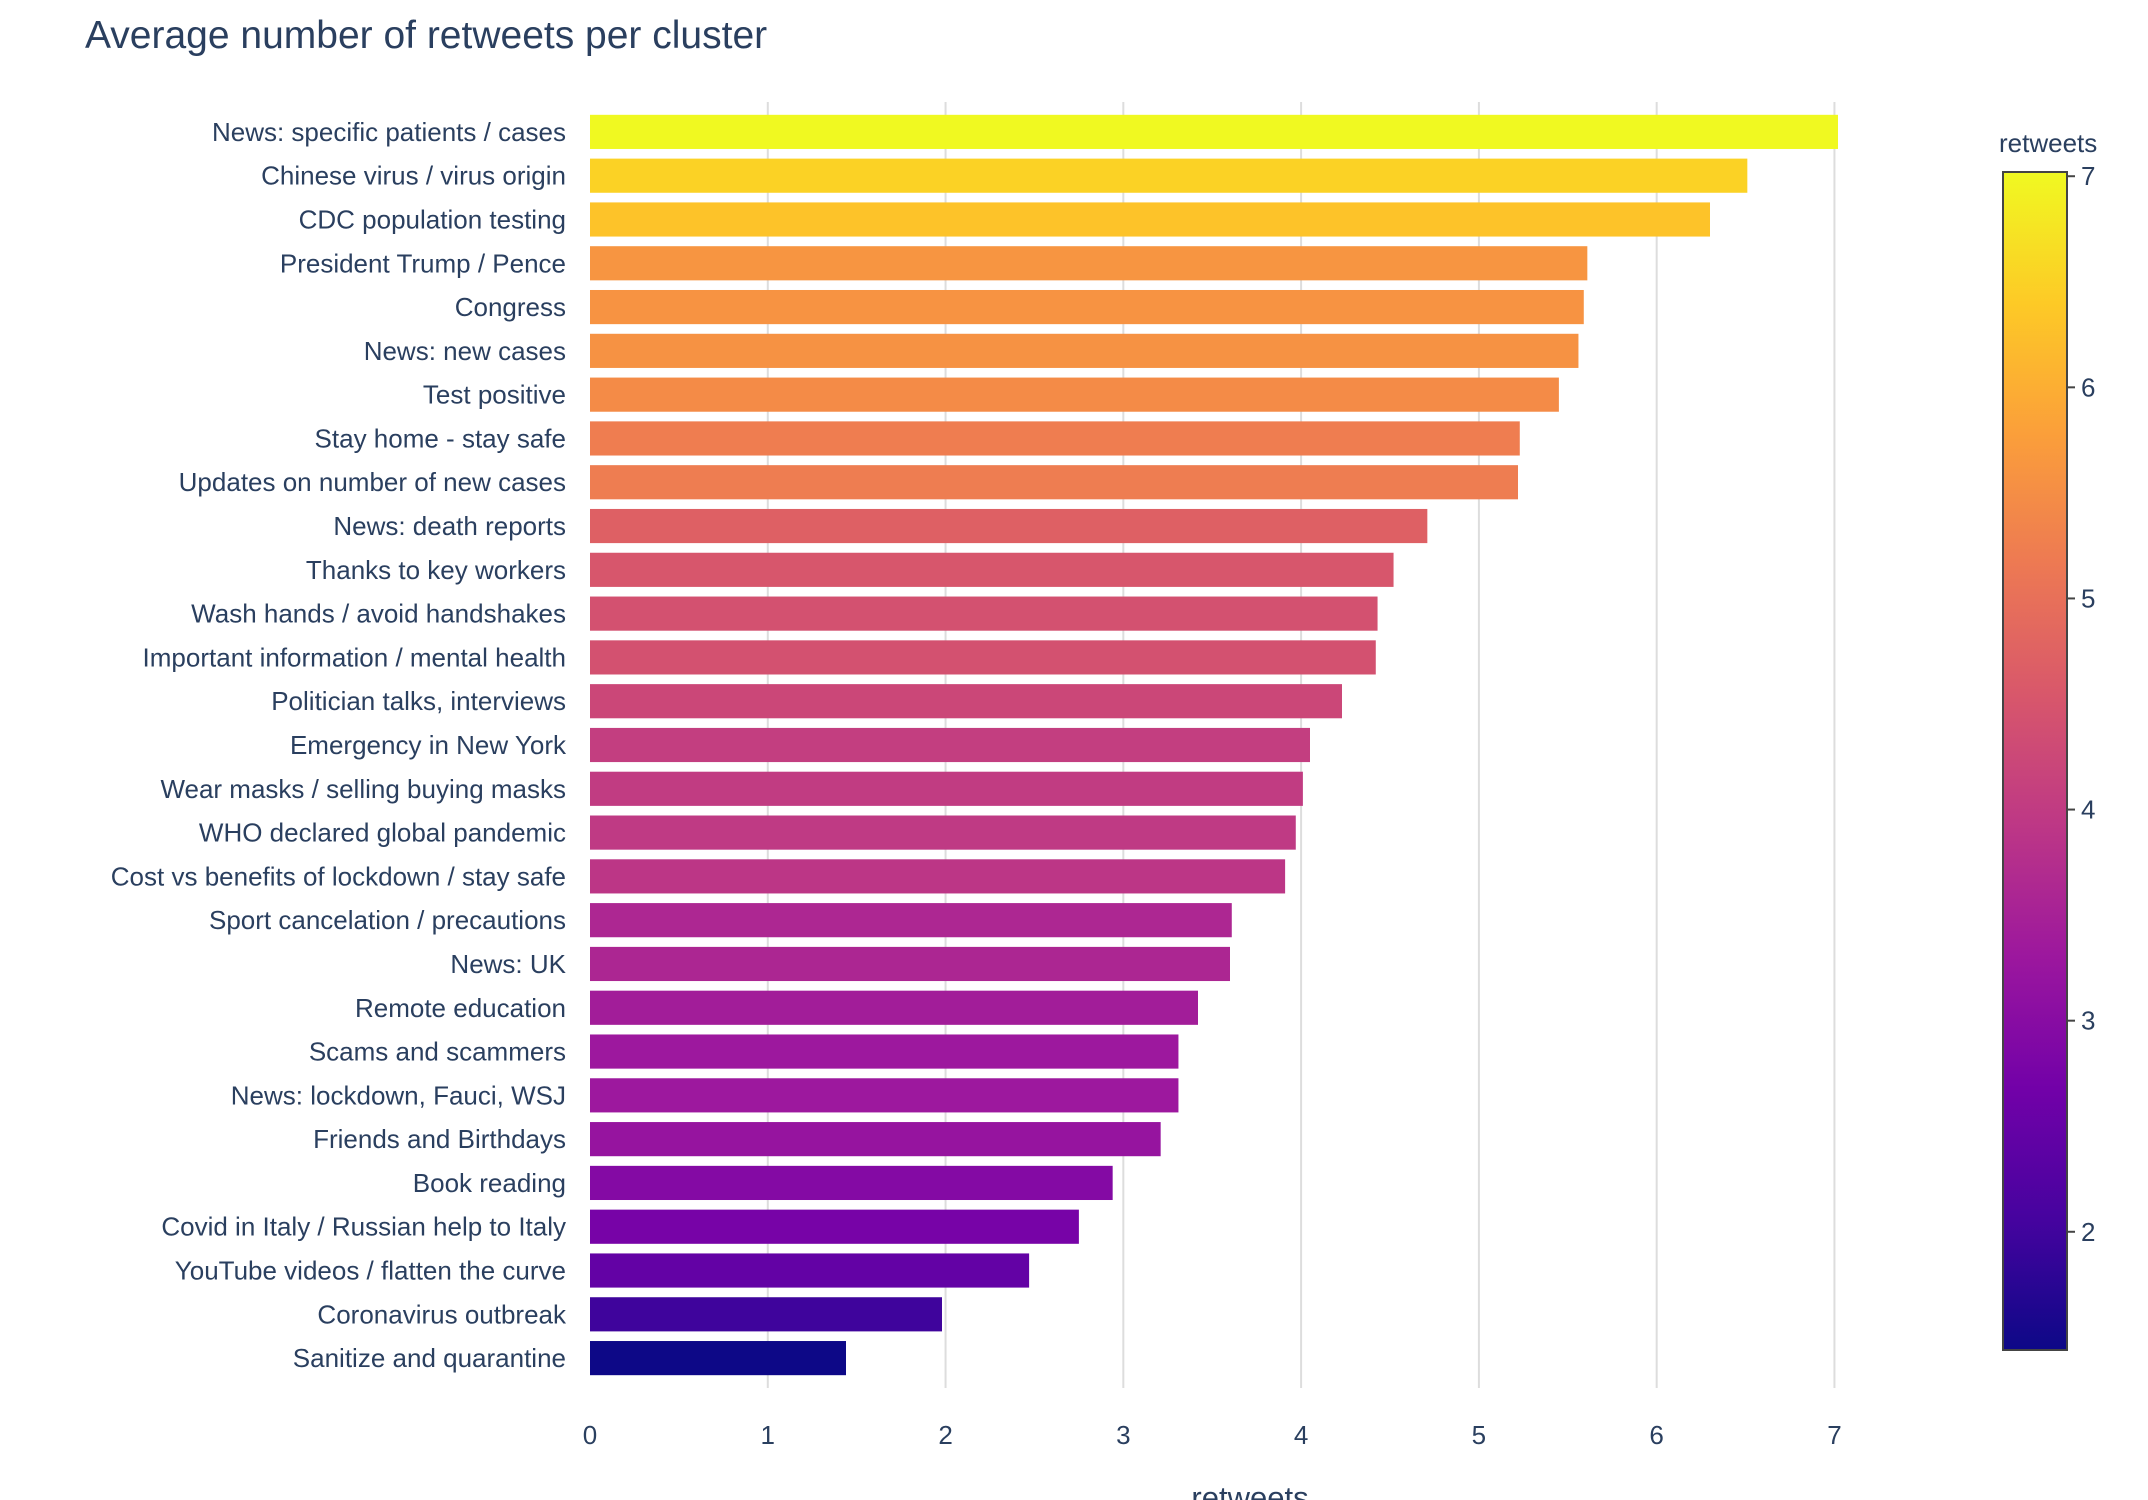 The width and height of the screenshot is (2148, 1500). What do you see at coordinates (440, 438) in the screenshot?
I see `category-label: Stay home - stay safe` at bounding box center [440, 438].